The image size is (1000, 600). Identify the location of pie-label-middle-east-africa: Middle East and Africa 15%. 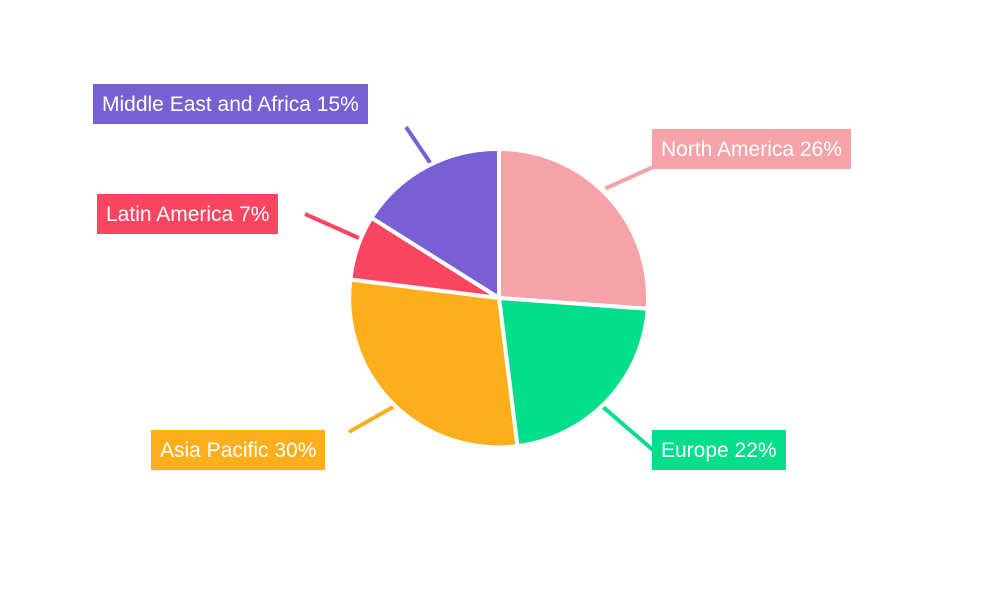
(230, 104).